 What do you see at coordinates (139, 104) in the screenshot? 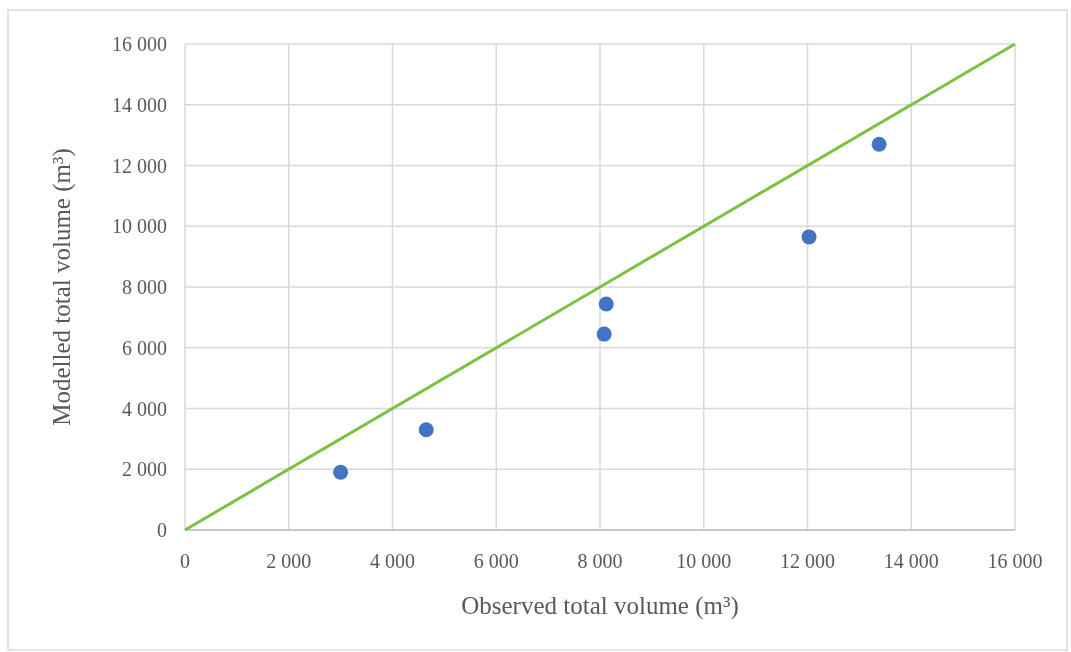
I see `y-tick-label: 14 000` at bounding box center [139, 104].